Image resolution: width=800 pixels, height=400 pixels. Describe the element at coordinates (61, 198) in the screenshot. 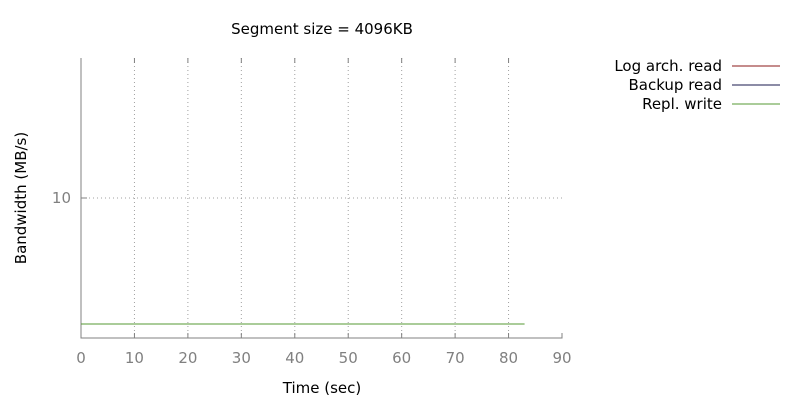

I see `y-tick-label: 10` at that location.